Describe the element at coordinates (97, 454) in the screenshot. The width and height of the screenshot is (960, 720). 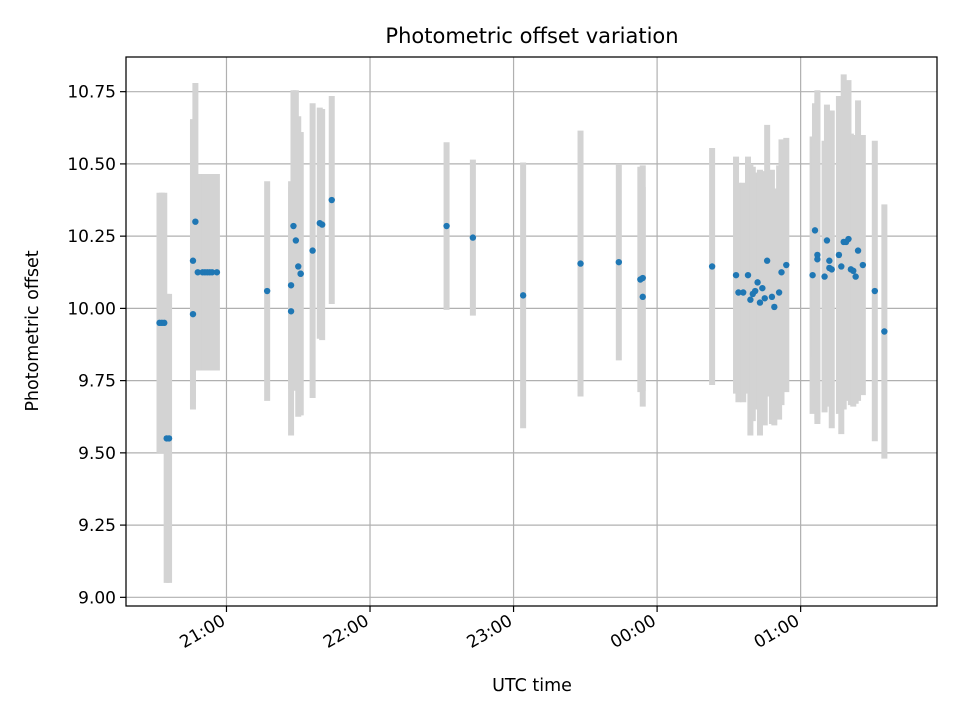
I see `y-tick-label: 9.50` at that location.